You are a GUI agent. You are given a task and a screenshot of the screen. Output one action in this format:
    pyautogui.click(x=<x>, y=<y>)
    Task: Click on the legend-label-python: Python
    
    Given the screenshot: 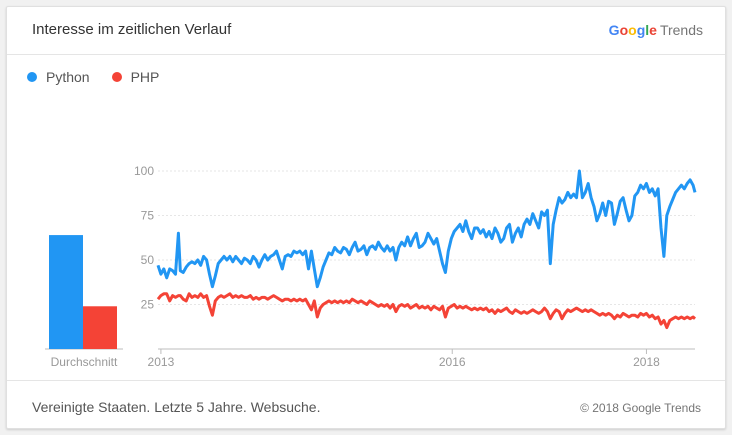 What is the action you would take?
    pyautogui.click(x=68, y=77)
    